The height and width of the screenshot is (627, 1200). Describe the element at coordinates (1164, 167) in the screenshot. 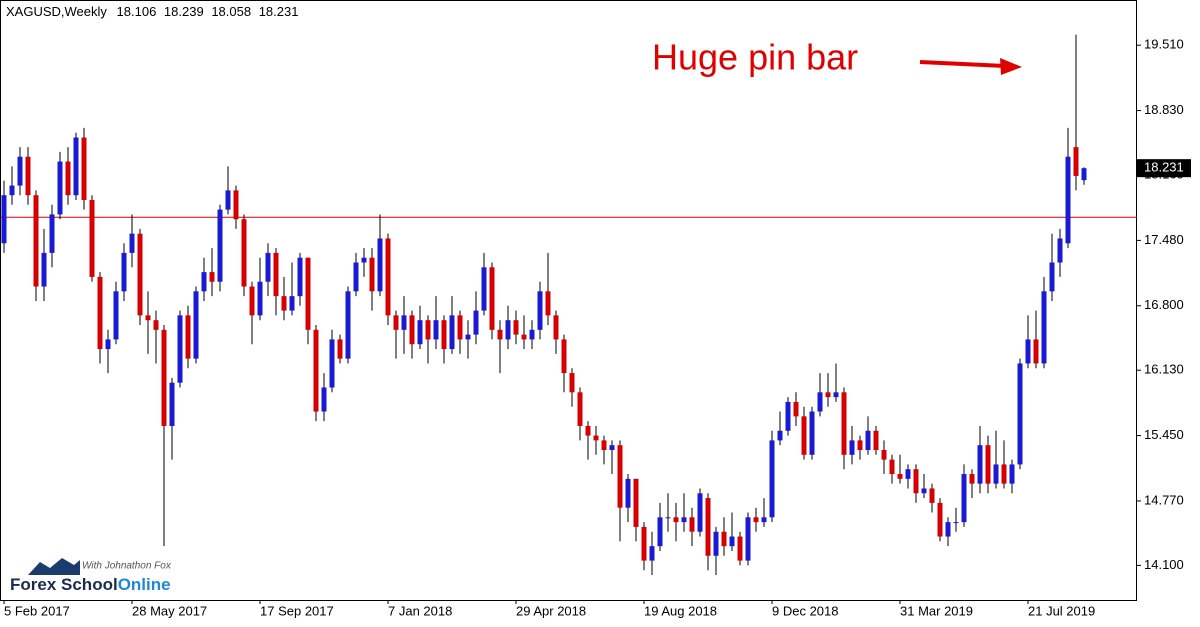

I see `price-label: 18.231` at that location.